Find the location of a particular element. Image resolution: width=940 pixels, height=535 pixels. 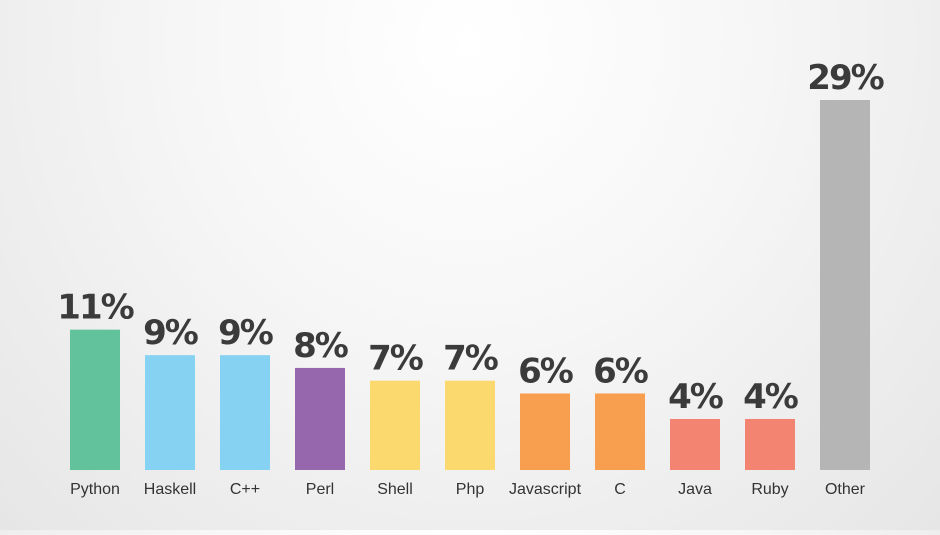

bar-other is located at coordinates (845, 285).